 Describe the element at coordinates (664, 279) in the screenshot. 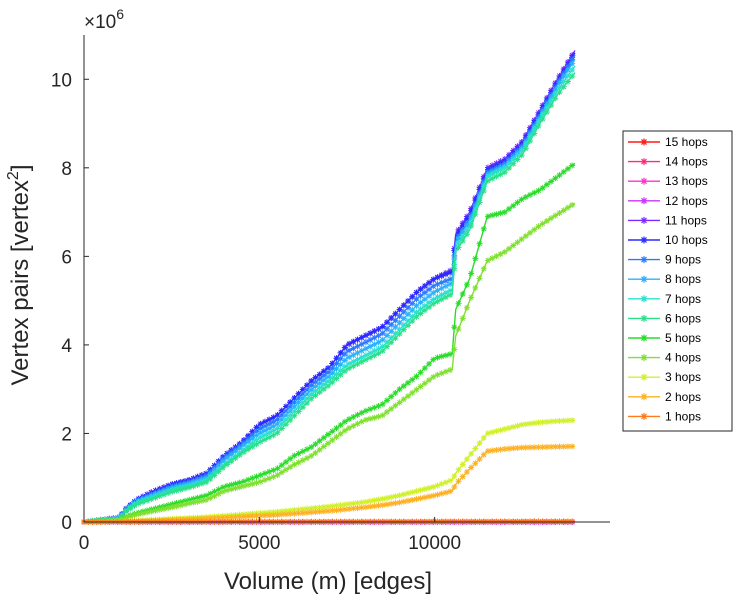

I see `legend-item-8-hops: 8 hops` at that location.